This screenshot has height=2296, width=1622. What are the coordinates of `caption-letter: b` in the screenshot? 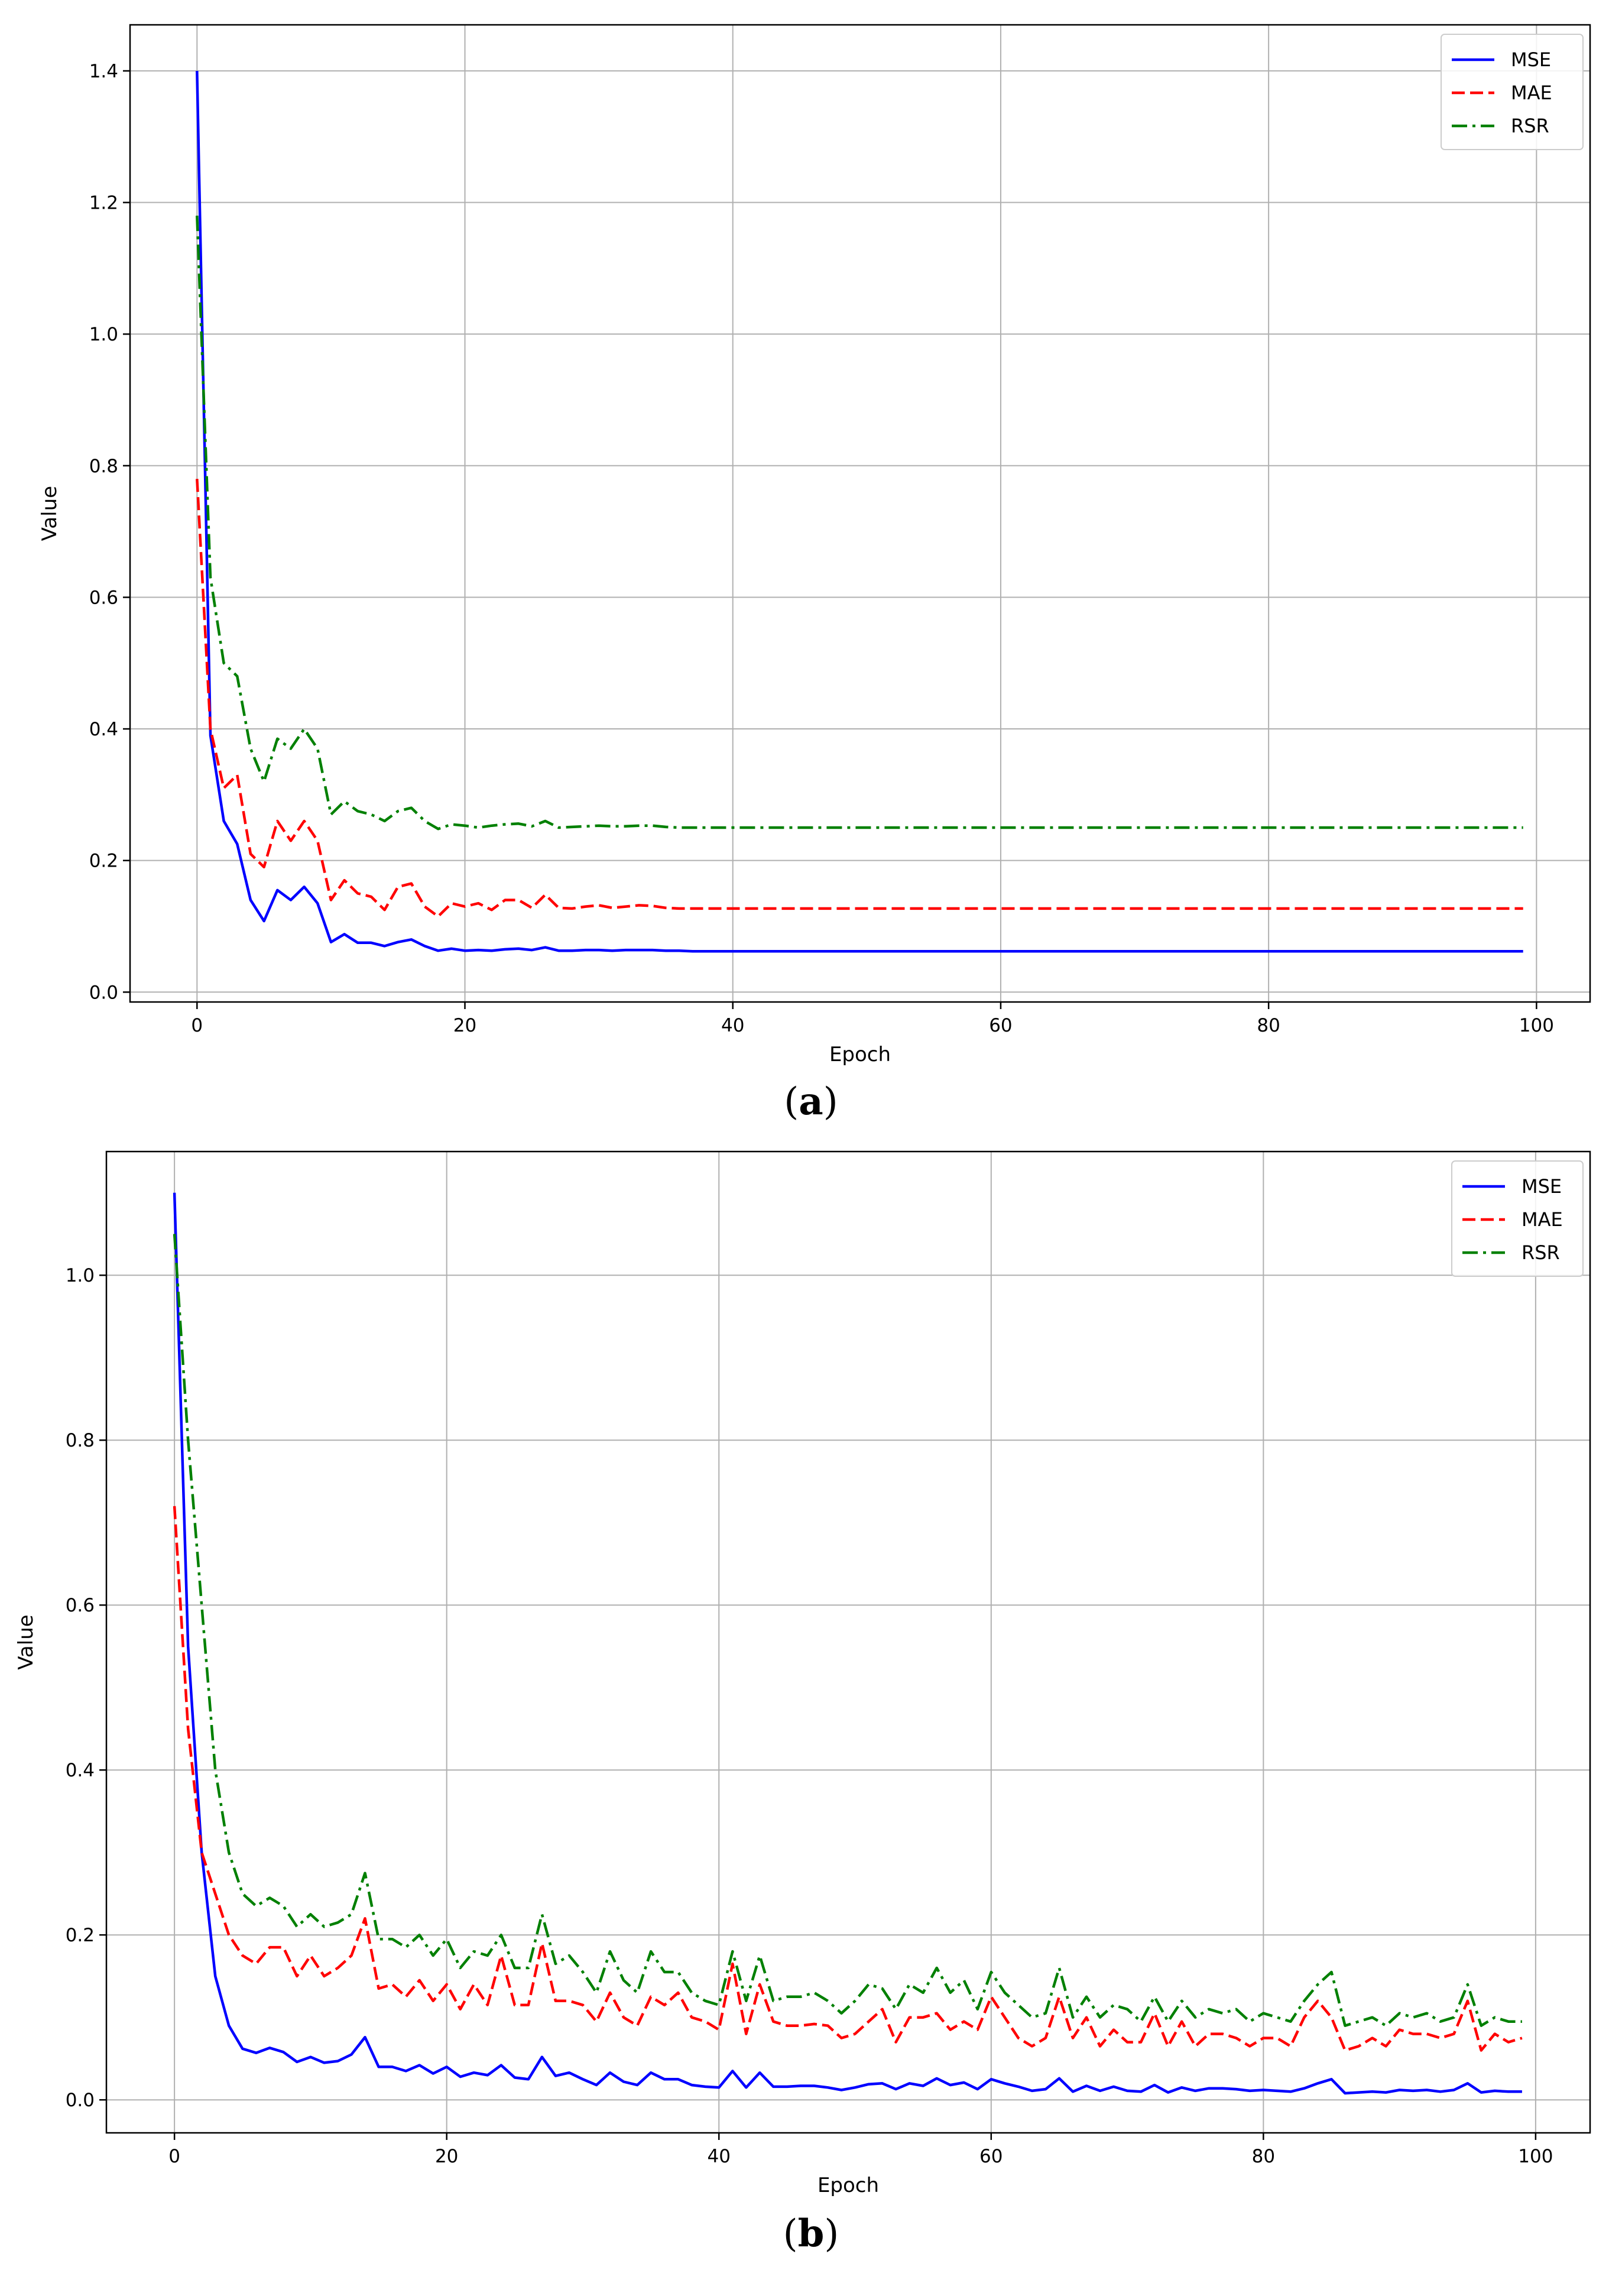 It's located at (811, 2233).